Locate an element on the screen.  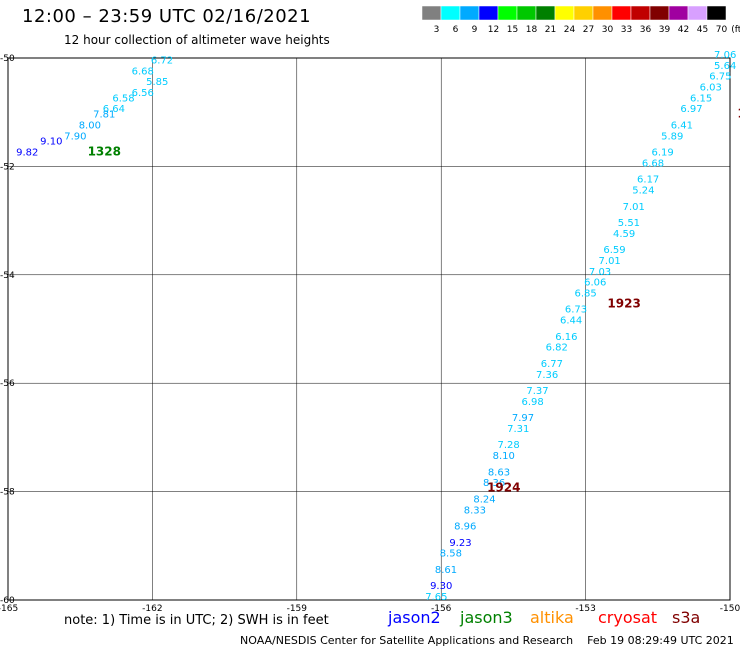
pass-time-label: 1328 is located at coordinates (104, 152).